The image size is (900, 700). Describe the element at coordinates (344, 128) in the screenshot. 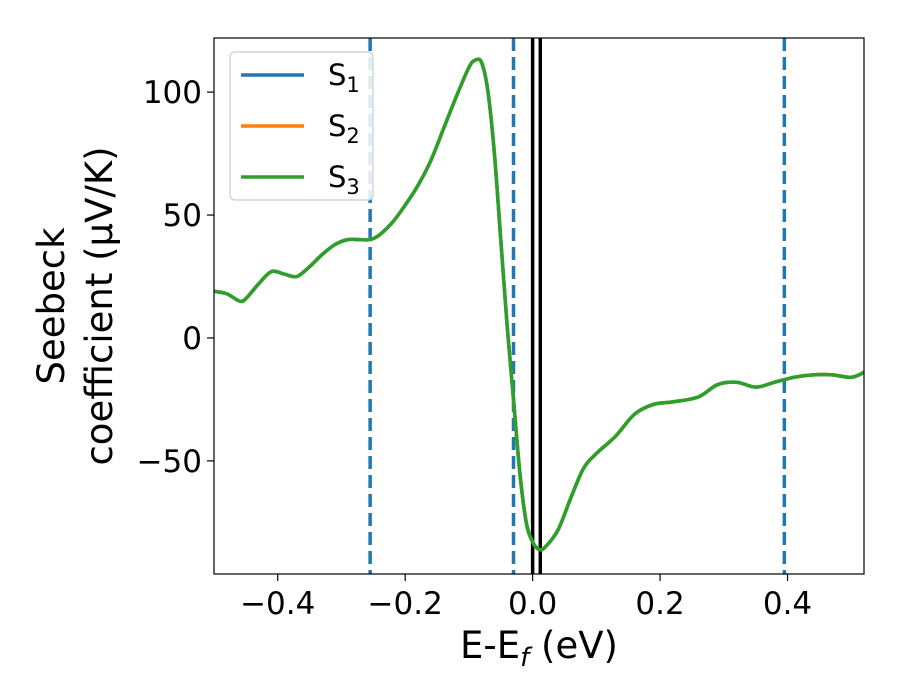

I see `legend-label-s2: S2` at that location.